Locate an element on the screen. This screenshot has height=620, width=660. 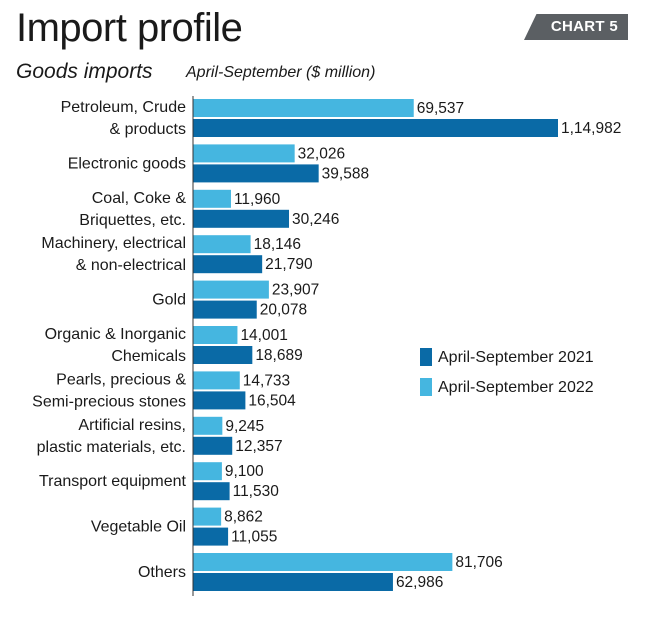
data-label-2021: 20,078 is located at coordinates (283, 310).